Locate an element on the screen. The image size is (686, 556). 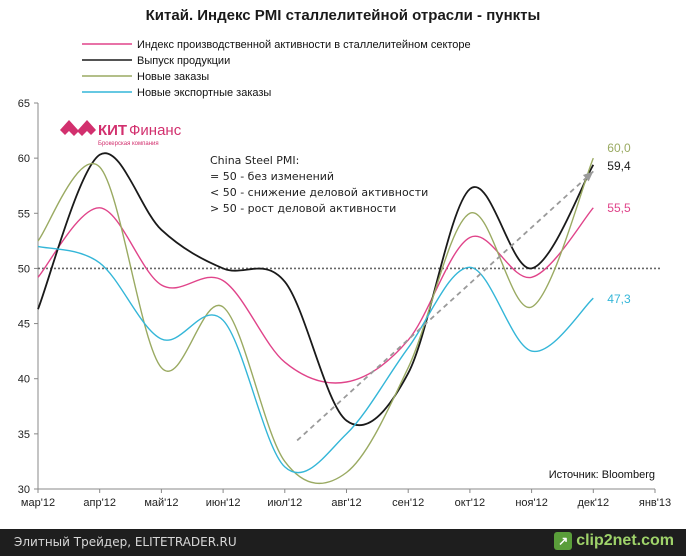
logo-finance-text: Финанс is located at coordinates (155, 130).